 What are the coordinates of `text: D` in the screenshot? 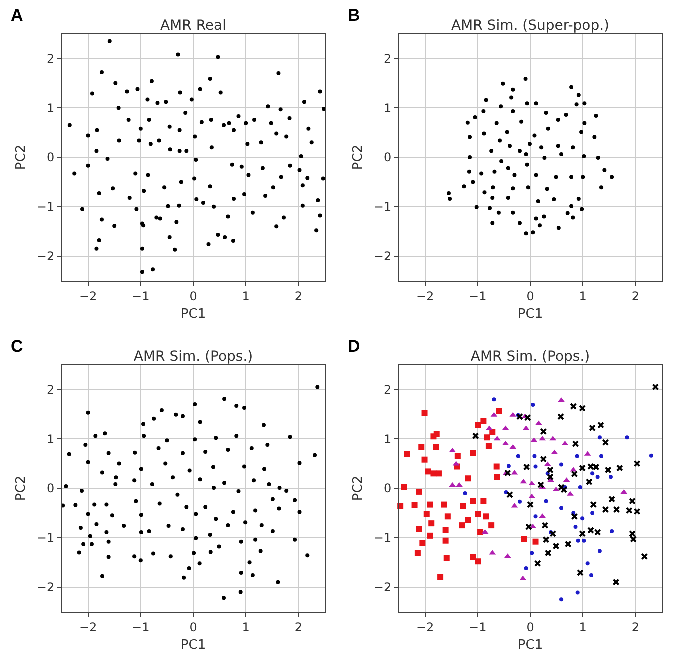 It's located at (354, 346).